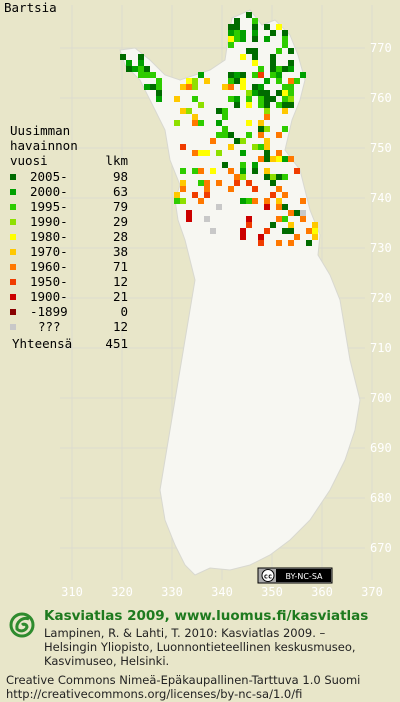 This screenshot has height=702, width=400. I want to click on logo-ring, so click(22, 625).